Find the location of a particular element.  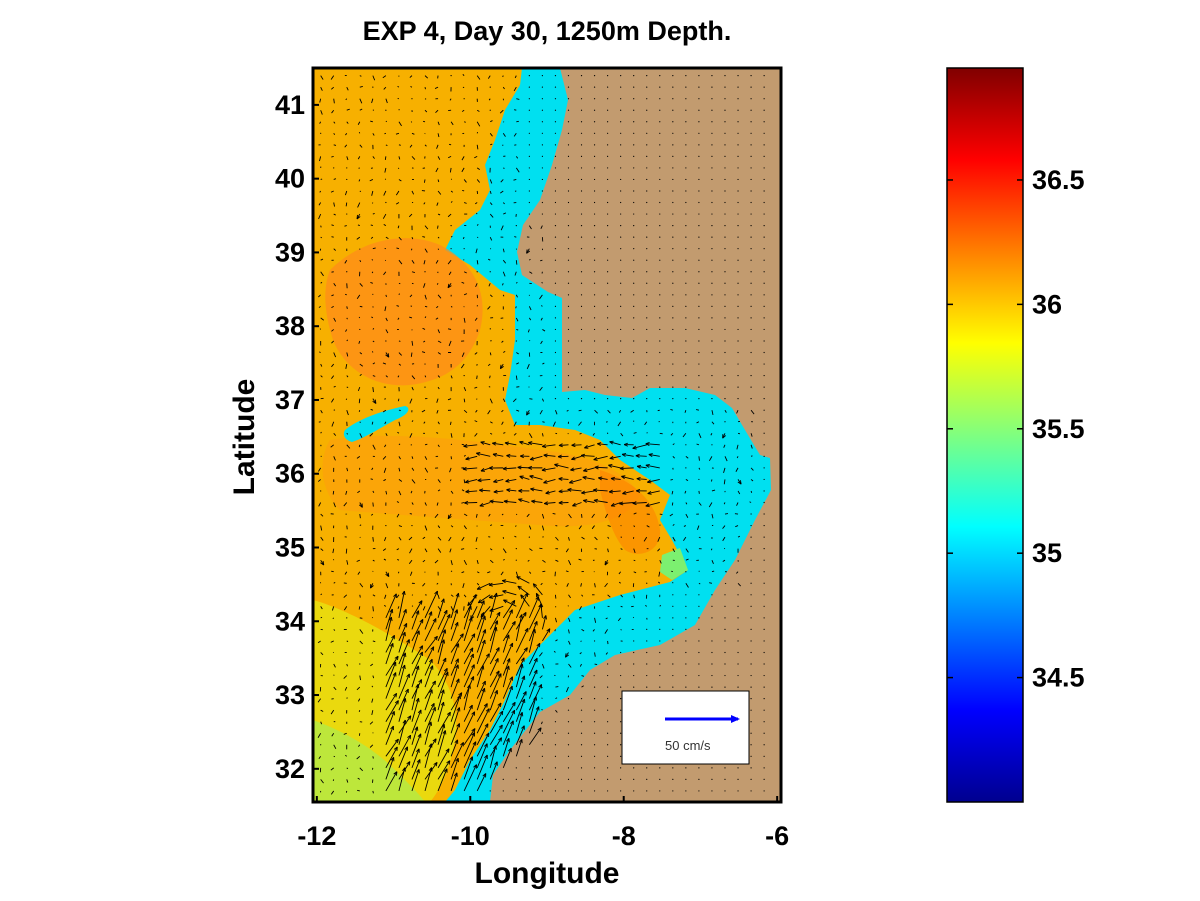

colorbar-tick-label: 36 is located at coordinates (1047, 304).